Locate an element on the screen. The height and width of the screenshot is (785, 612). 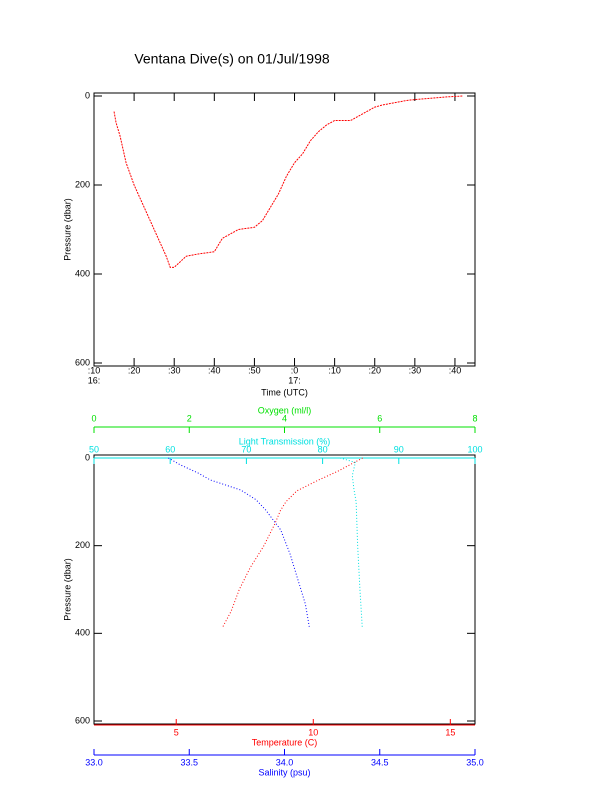
x-tick-label: 60 is located at coordinates (170, 449).